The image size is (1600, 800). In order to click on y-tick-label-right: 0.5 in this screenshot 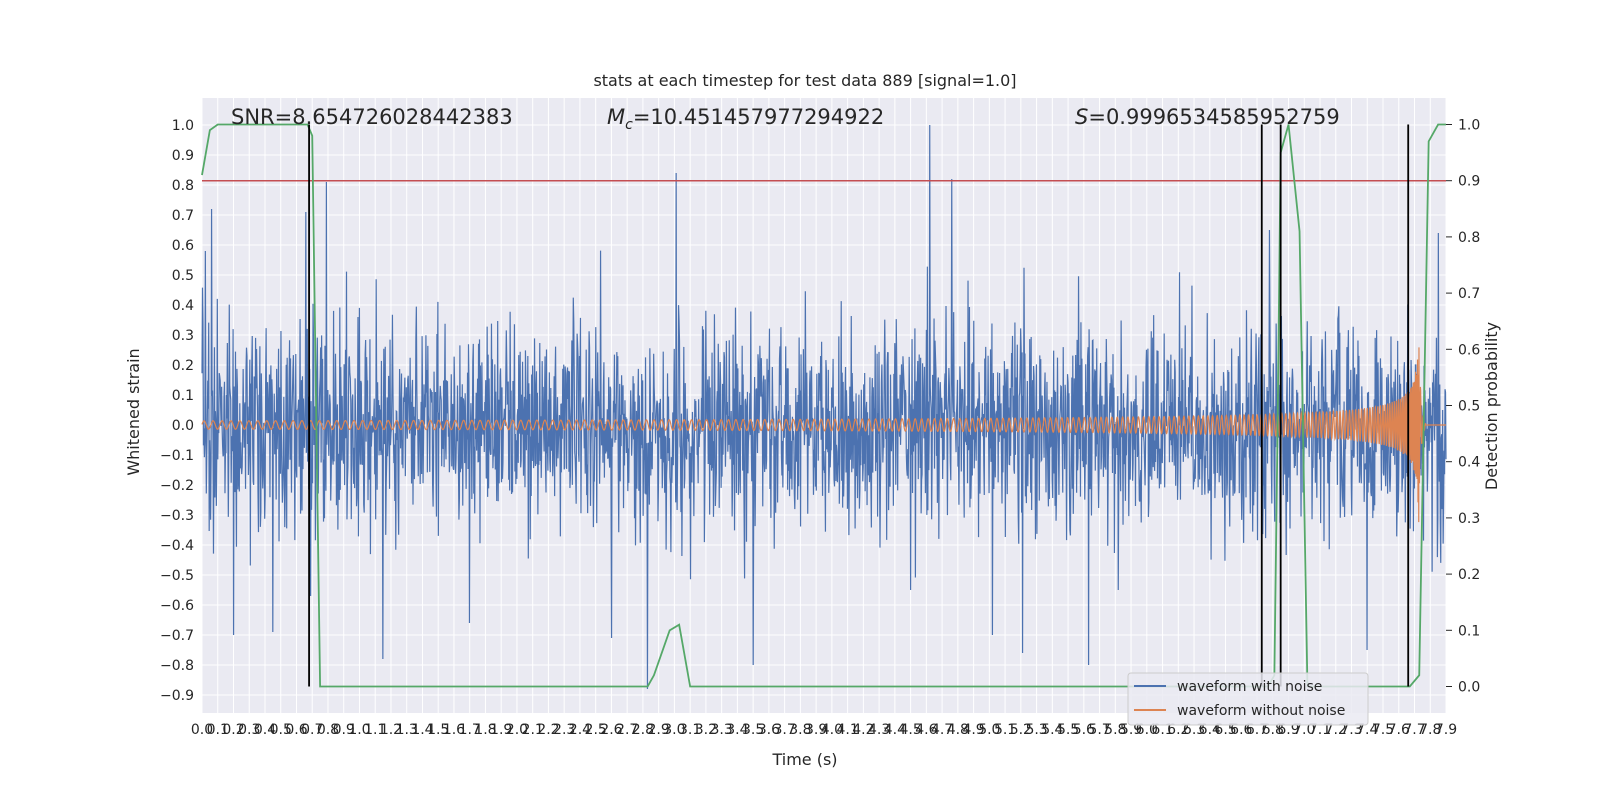, I will do `click(1469, 407)`.